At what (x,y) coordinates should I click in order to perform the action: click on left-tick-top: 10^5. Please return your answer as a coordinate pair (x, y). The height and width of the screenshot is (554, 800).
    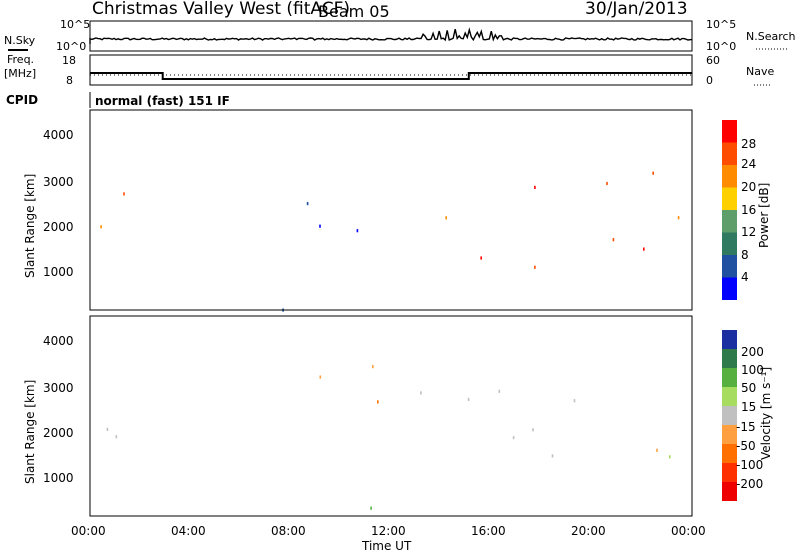
    Looking at the image, I should click on (75, 24).